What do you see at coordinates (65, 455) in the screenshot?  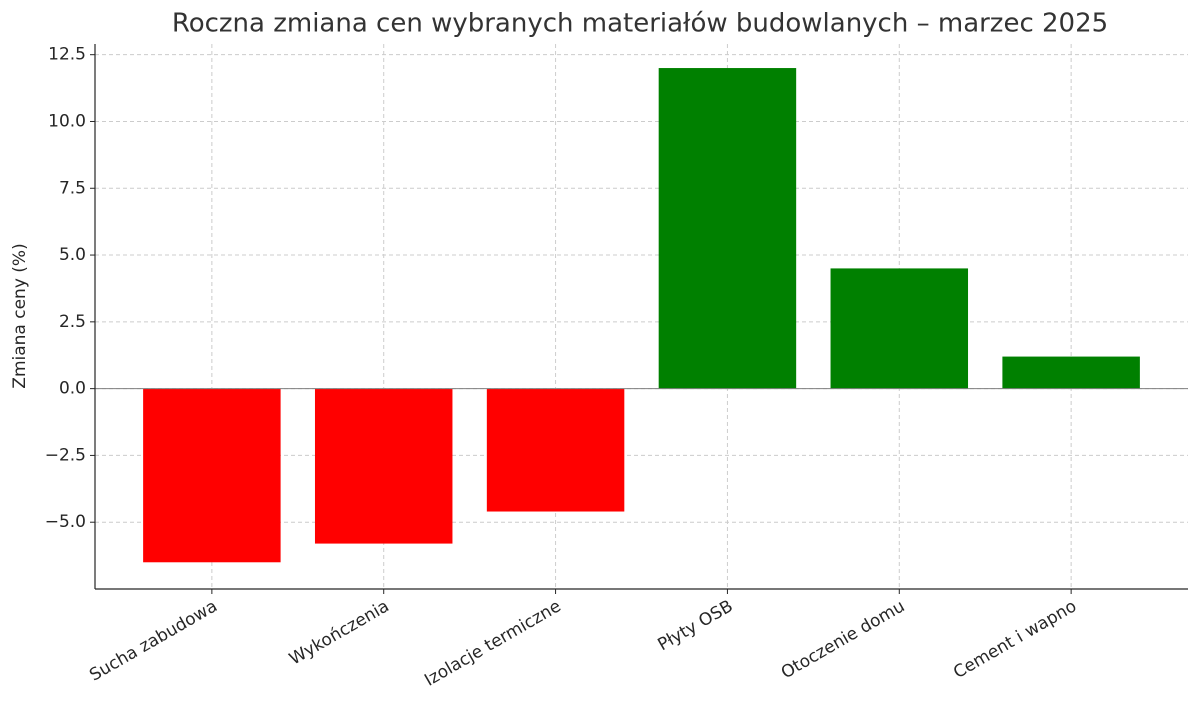 I see `y-tick-label: −2.5` at bounding box center [65, 455].